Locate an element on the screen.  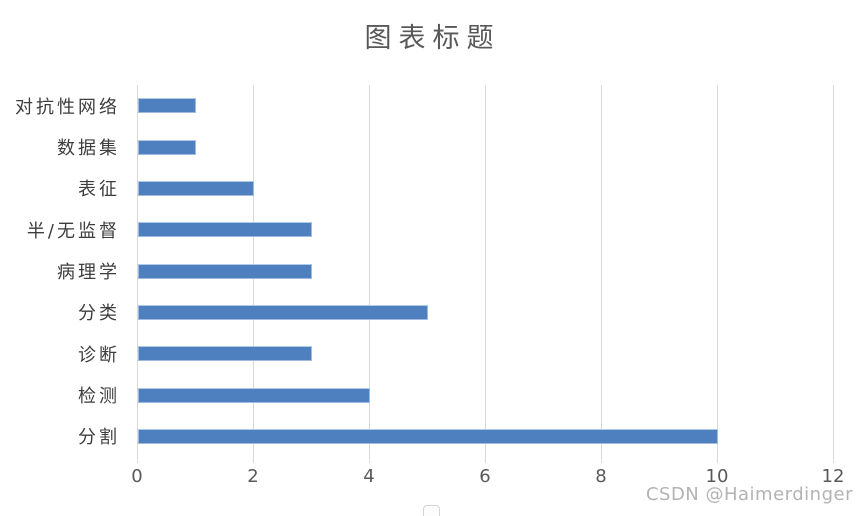
y-axis: 对抗性网络数据集表征半/无监督病理学分类诊断检测分割 is located at coordinates (60, 271).